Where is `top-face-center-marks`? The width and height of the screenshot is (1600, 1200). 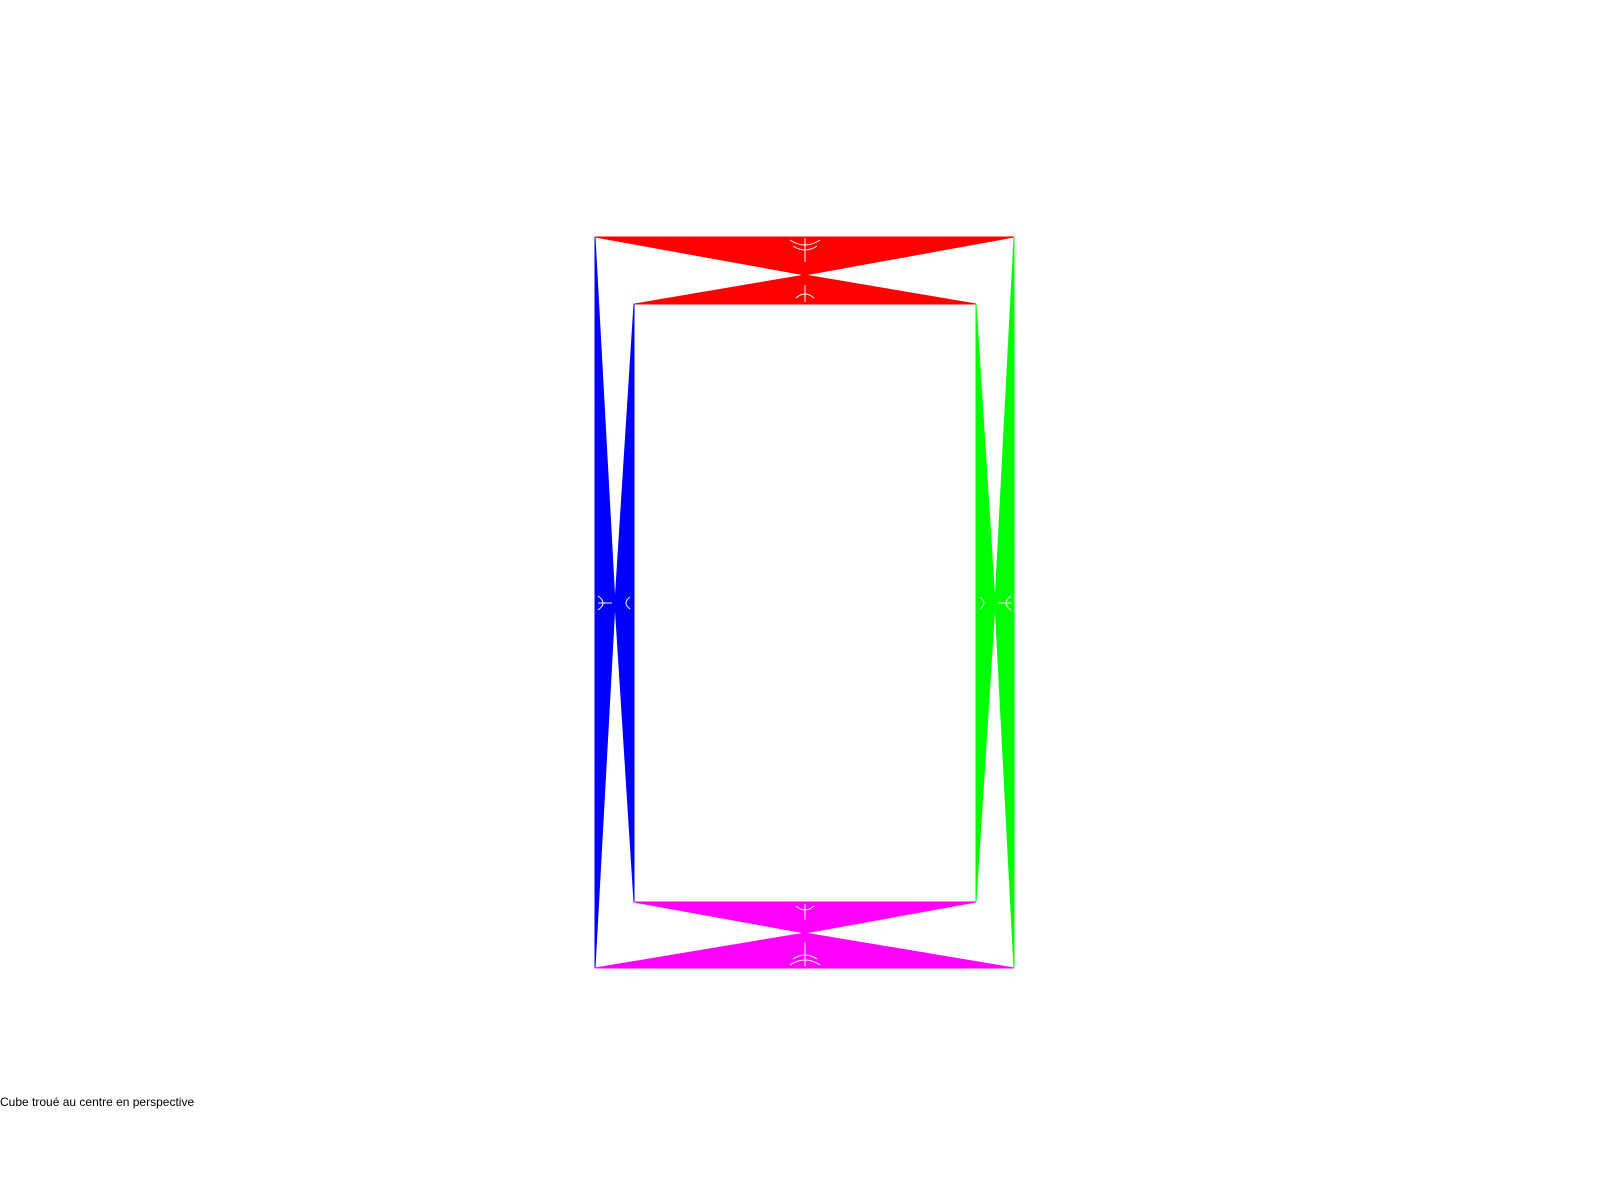 top-face-center-marks is located at coordinates (805, 270).